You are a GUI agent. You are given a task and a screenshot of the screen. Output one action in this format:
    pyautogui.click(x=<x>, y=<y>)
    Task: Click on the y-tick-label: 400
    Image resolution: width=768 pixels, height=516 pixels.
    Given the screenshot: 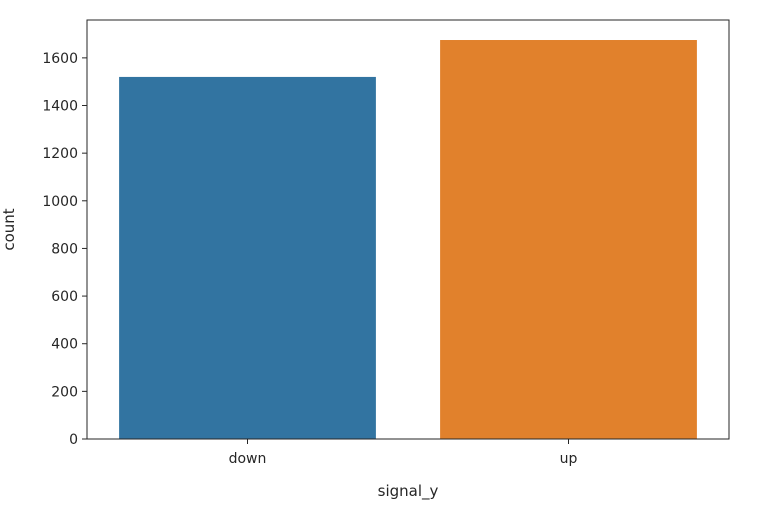 What is the action you would take?
    pyautogui.click(x=64, y=345)
    